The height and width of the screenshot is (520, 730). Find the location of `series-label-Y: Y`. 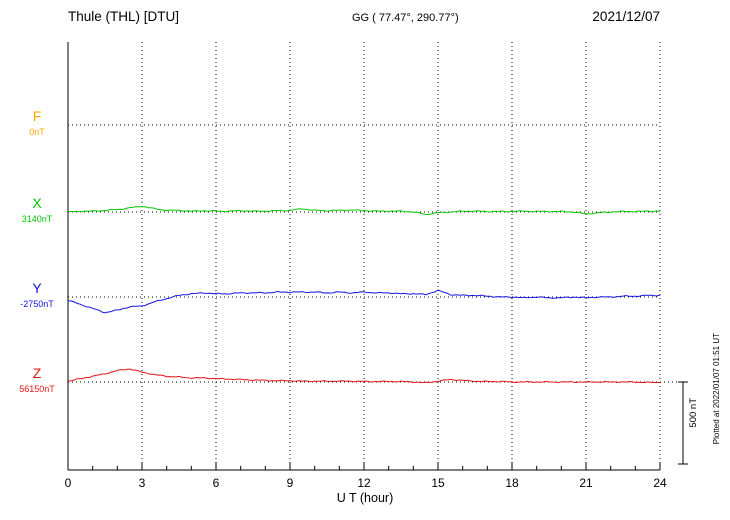

series-label-Y: Y is located at coordinates (37, 288).